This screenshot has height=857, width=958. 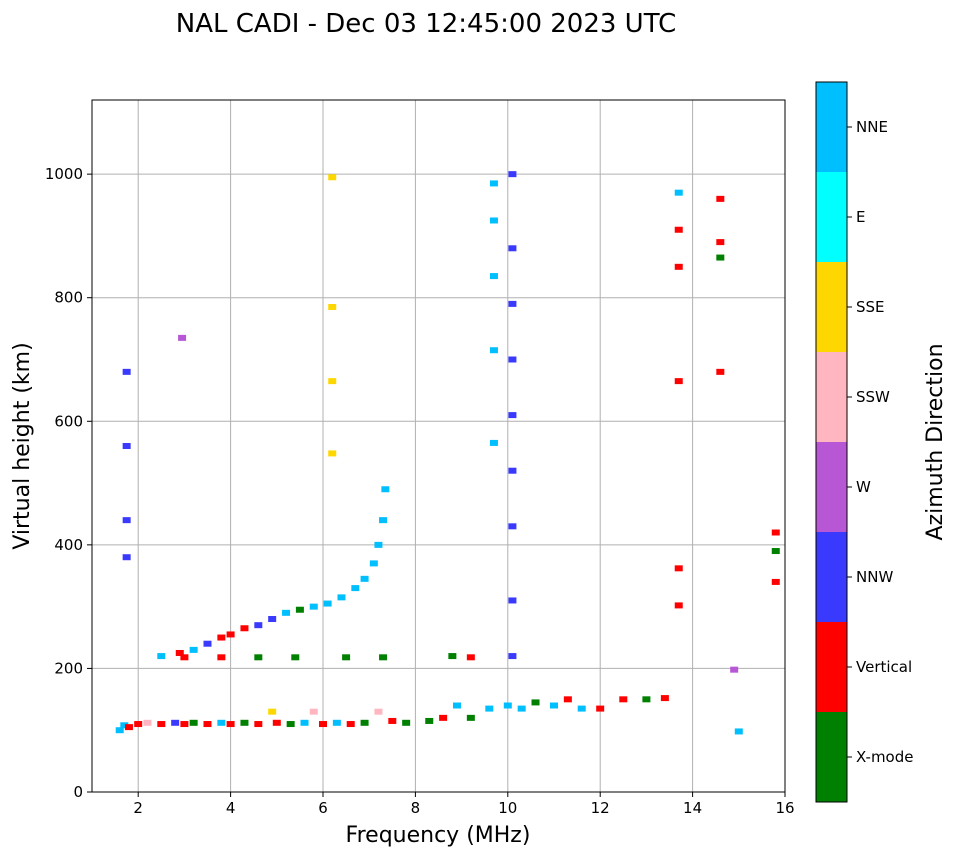 I want to click on x-tick-label: 16, so click(x=784, y=808).